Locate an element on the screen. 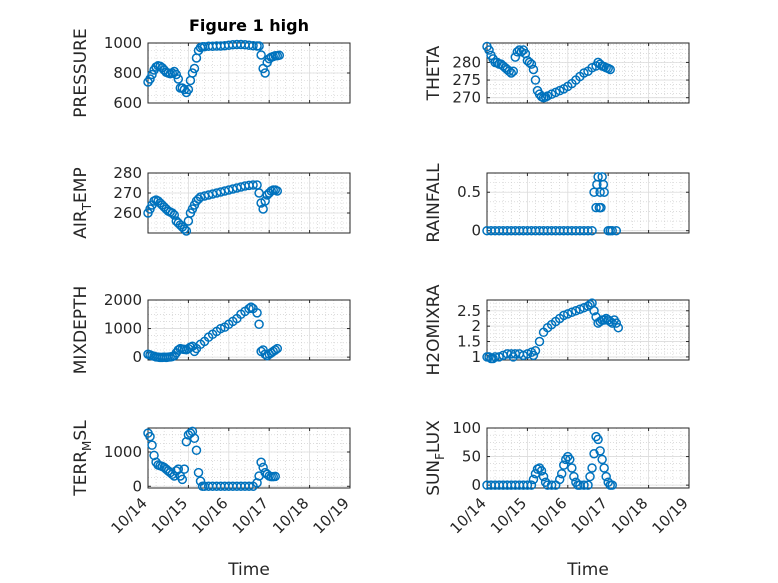  x-tick-label: 10/16 is located at coordinates (548, 515).